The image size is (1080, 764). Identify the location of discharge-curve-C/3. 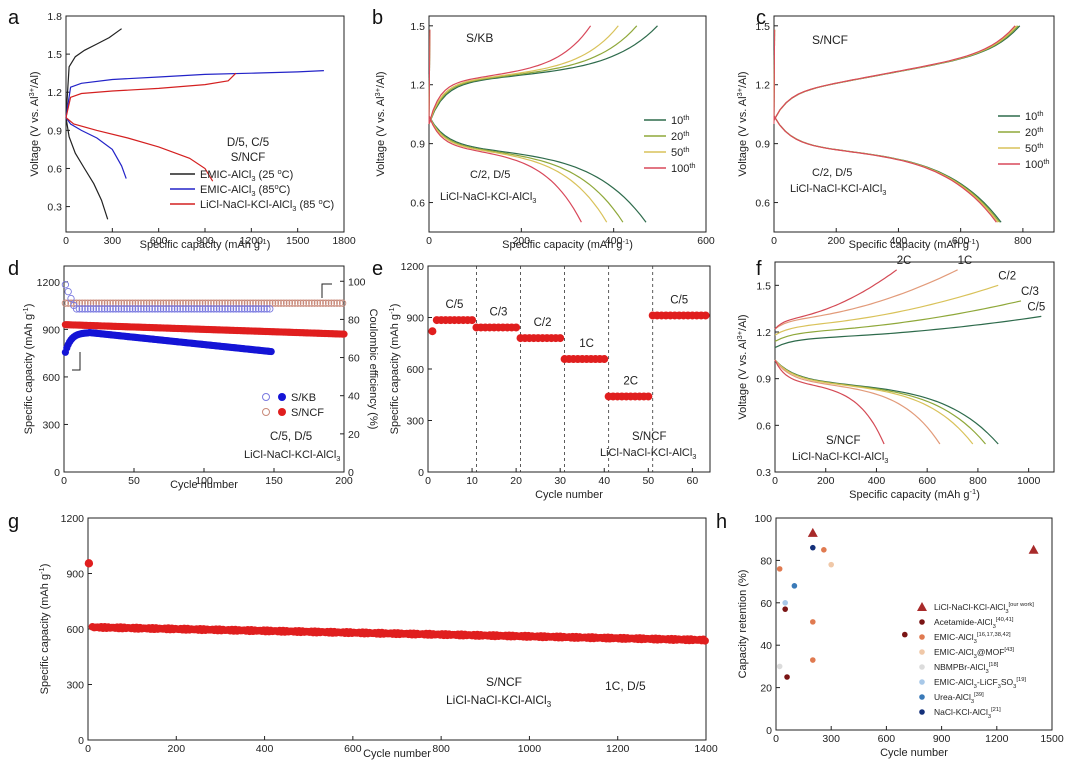
(880, 402).